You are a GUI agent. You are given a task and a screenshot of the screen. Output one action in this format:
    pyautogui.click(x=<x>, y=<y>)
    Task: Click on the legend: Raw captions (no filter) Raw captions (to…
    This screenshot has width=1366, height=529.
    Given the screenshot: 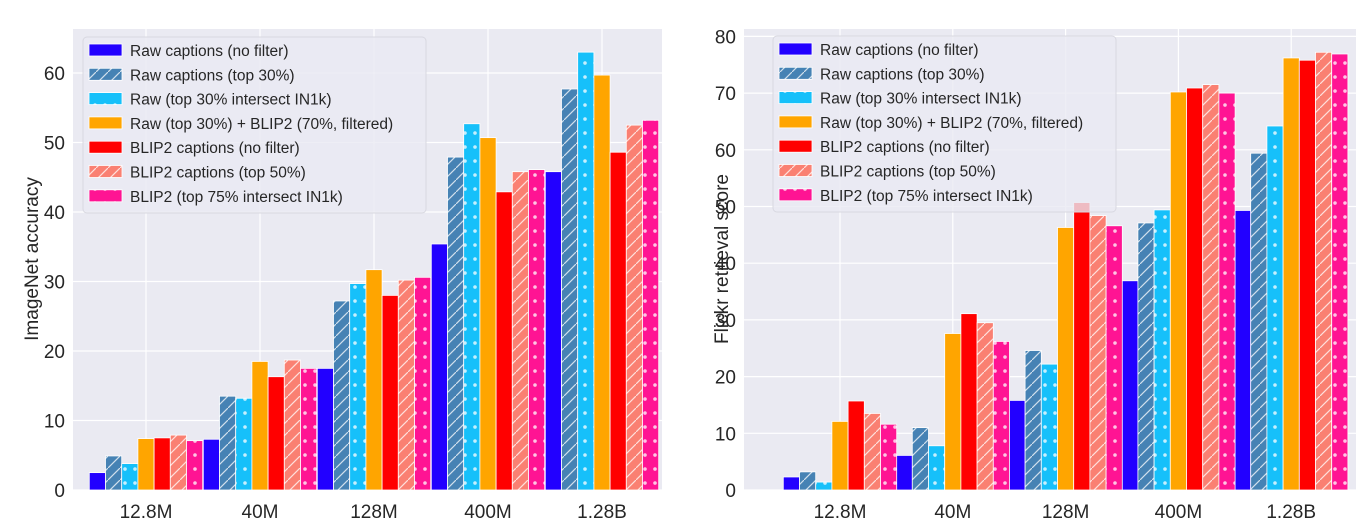 What is the action you would take?
    pyautogui.click(x=254, y=125)
    